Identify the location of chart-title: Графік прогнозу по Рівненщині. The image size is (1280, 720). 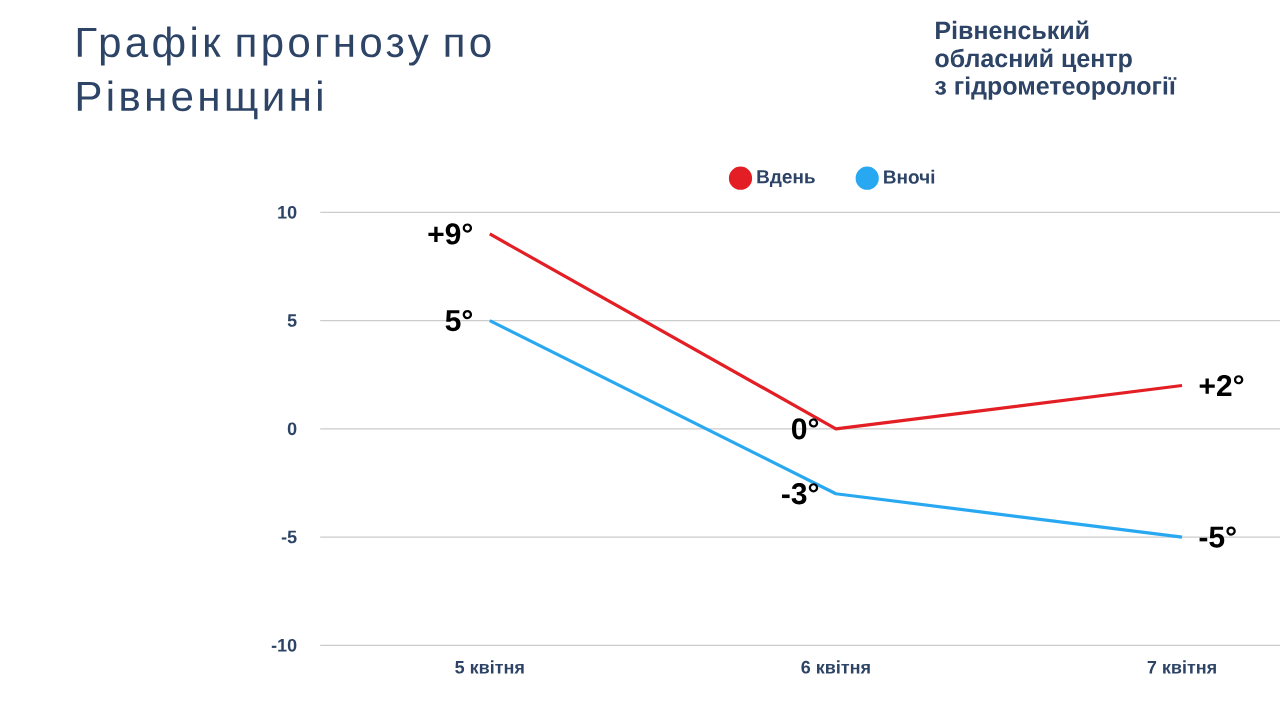
(284, 73).